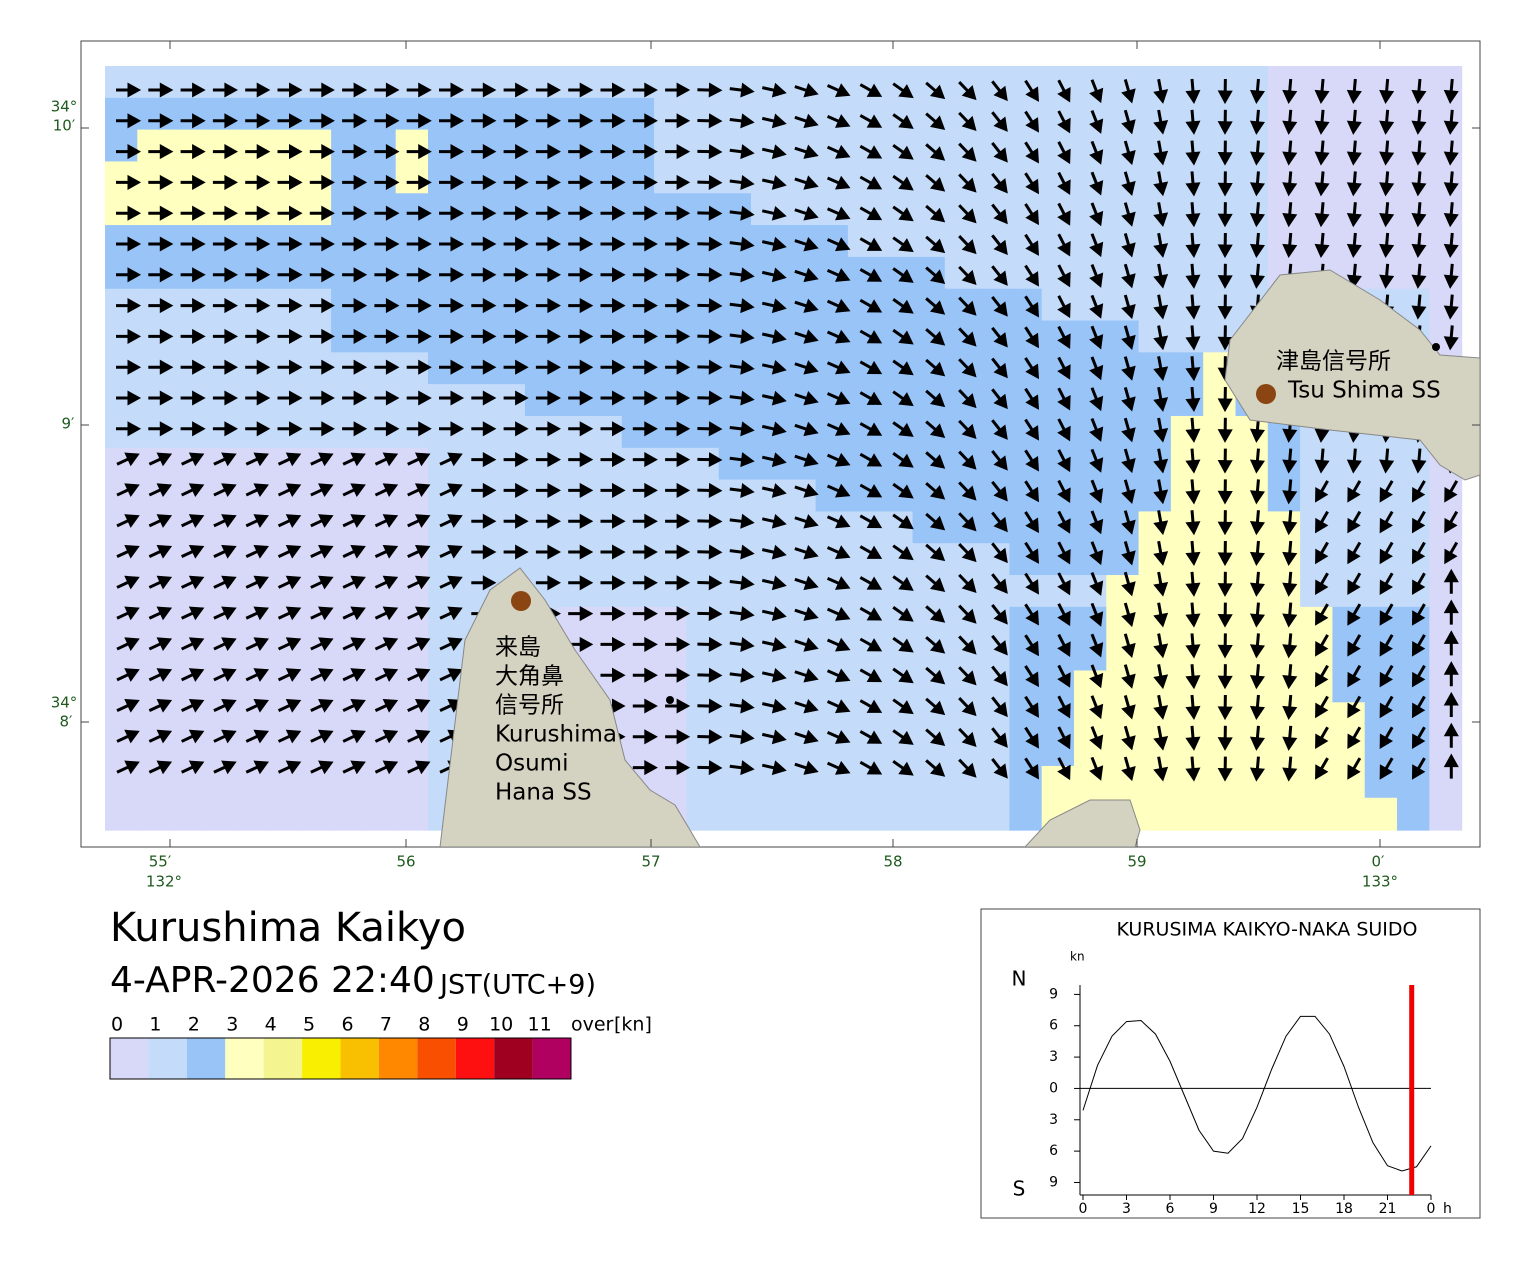 This screenshot has width=1520, height=1269. What do you see at coordinates (272, 980) in the screenshot?
I see `datetime: 4-APR-2026 22:40` at bounding box center [272, 980].